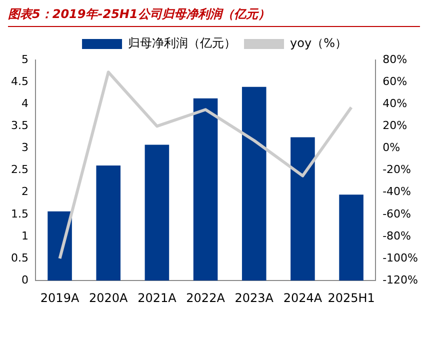 Image resolution: width=429 pixels, height=339 pixels. I want to click on x-tick-label: 2024A, so click(303, 297).